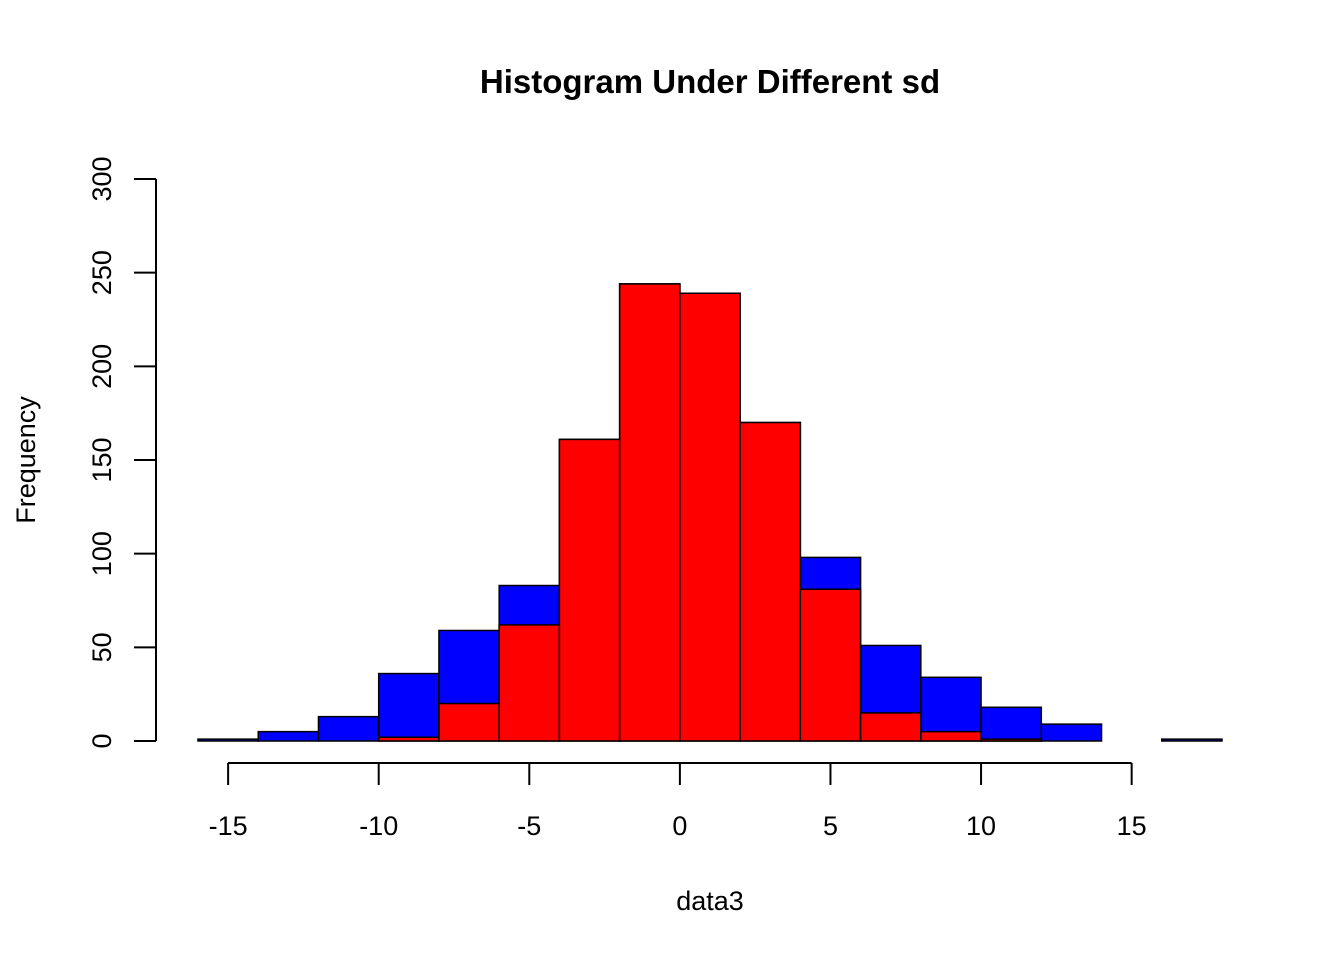 Image resolution: width=1344 pixels, height=965 pixels. What do you see at coordinates (122, 452) in the screenshot?
I see `y-axis: 0 50 100 150 200 250 300` at bounding box center [122, 452].